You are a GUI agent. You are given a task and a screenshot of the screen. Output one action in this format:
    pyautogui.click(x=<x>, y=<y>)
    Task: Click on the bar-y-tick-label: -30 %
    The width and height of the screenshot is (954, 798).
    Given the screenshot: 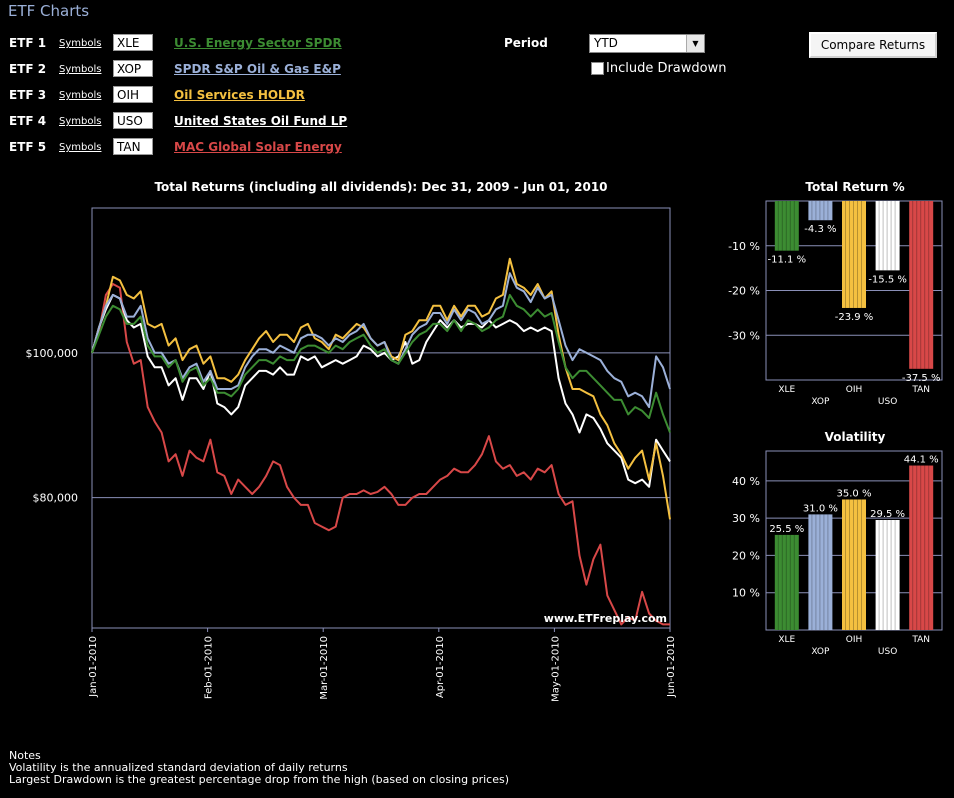 What is the action you would take?
    pyautogui.click(x=744, y=335)
    